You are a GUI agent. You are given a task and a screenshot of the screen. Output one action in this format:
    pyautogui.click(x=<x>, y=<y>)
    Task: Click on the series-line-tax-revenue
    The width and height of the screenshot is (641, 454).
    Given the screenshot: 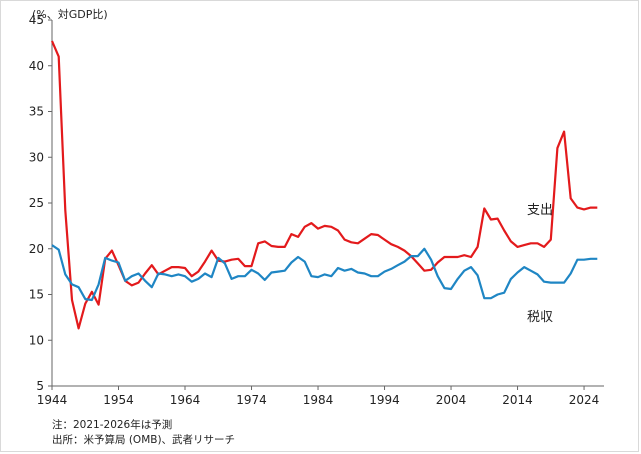 What is the action you would take?
    pyautogui.click(x=324, y=273)
    